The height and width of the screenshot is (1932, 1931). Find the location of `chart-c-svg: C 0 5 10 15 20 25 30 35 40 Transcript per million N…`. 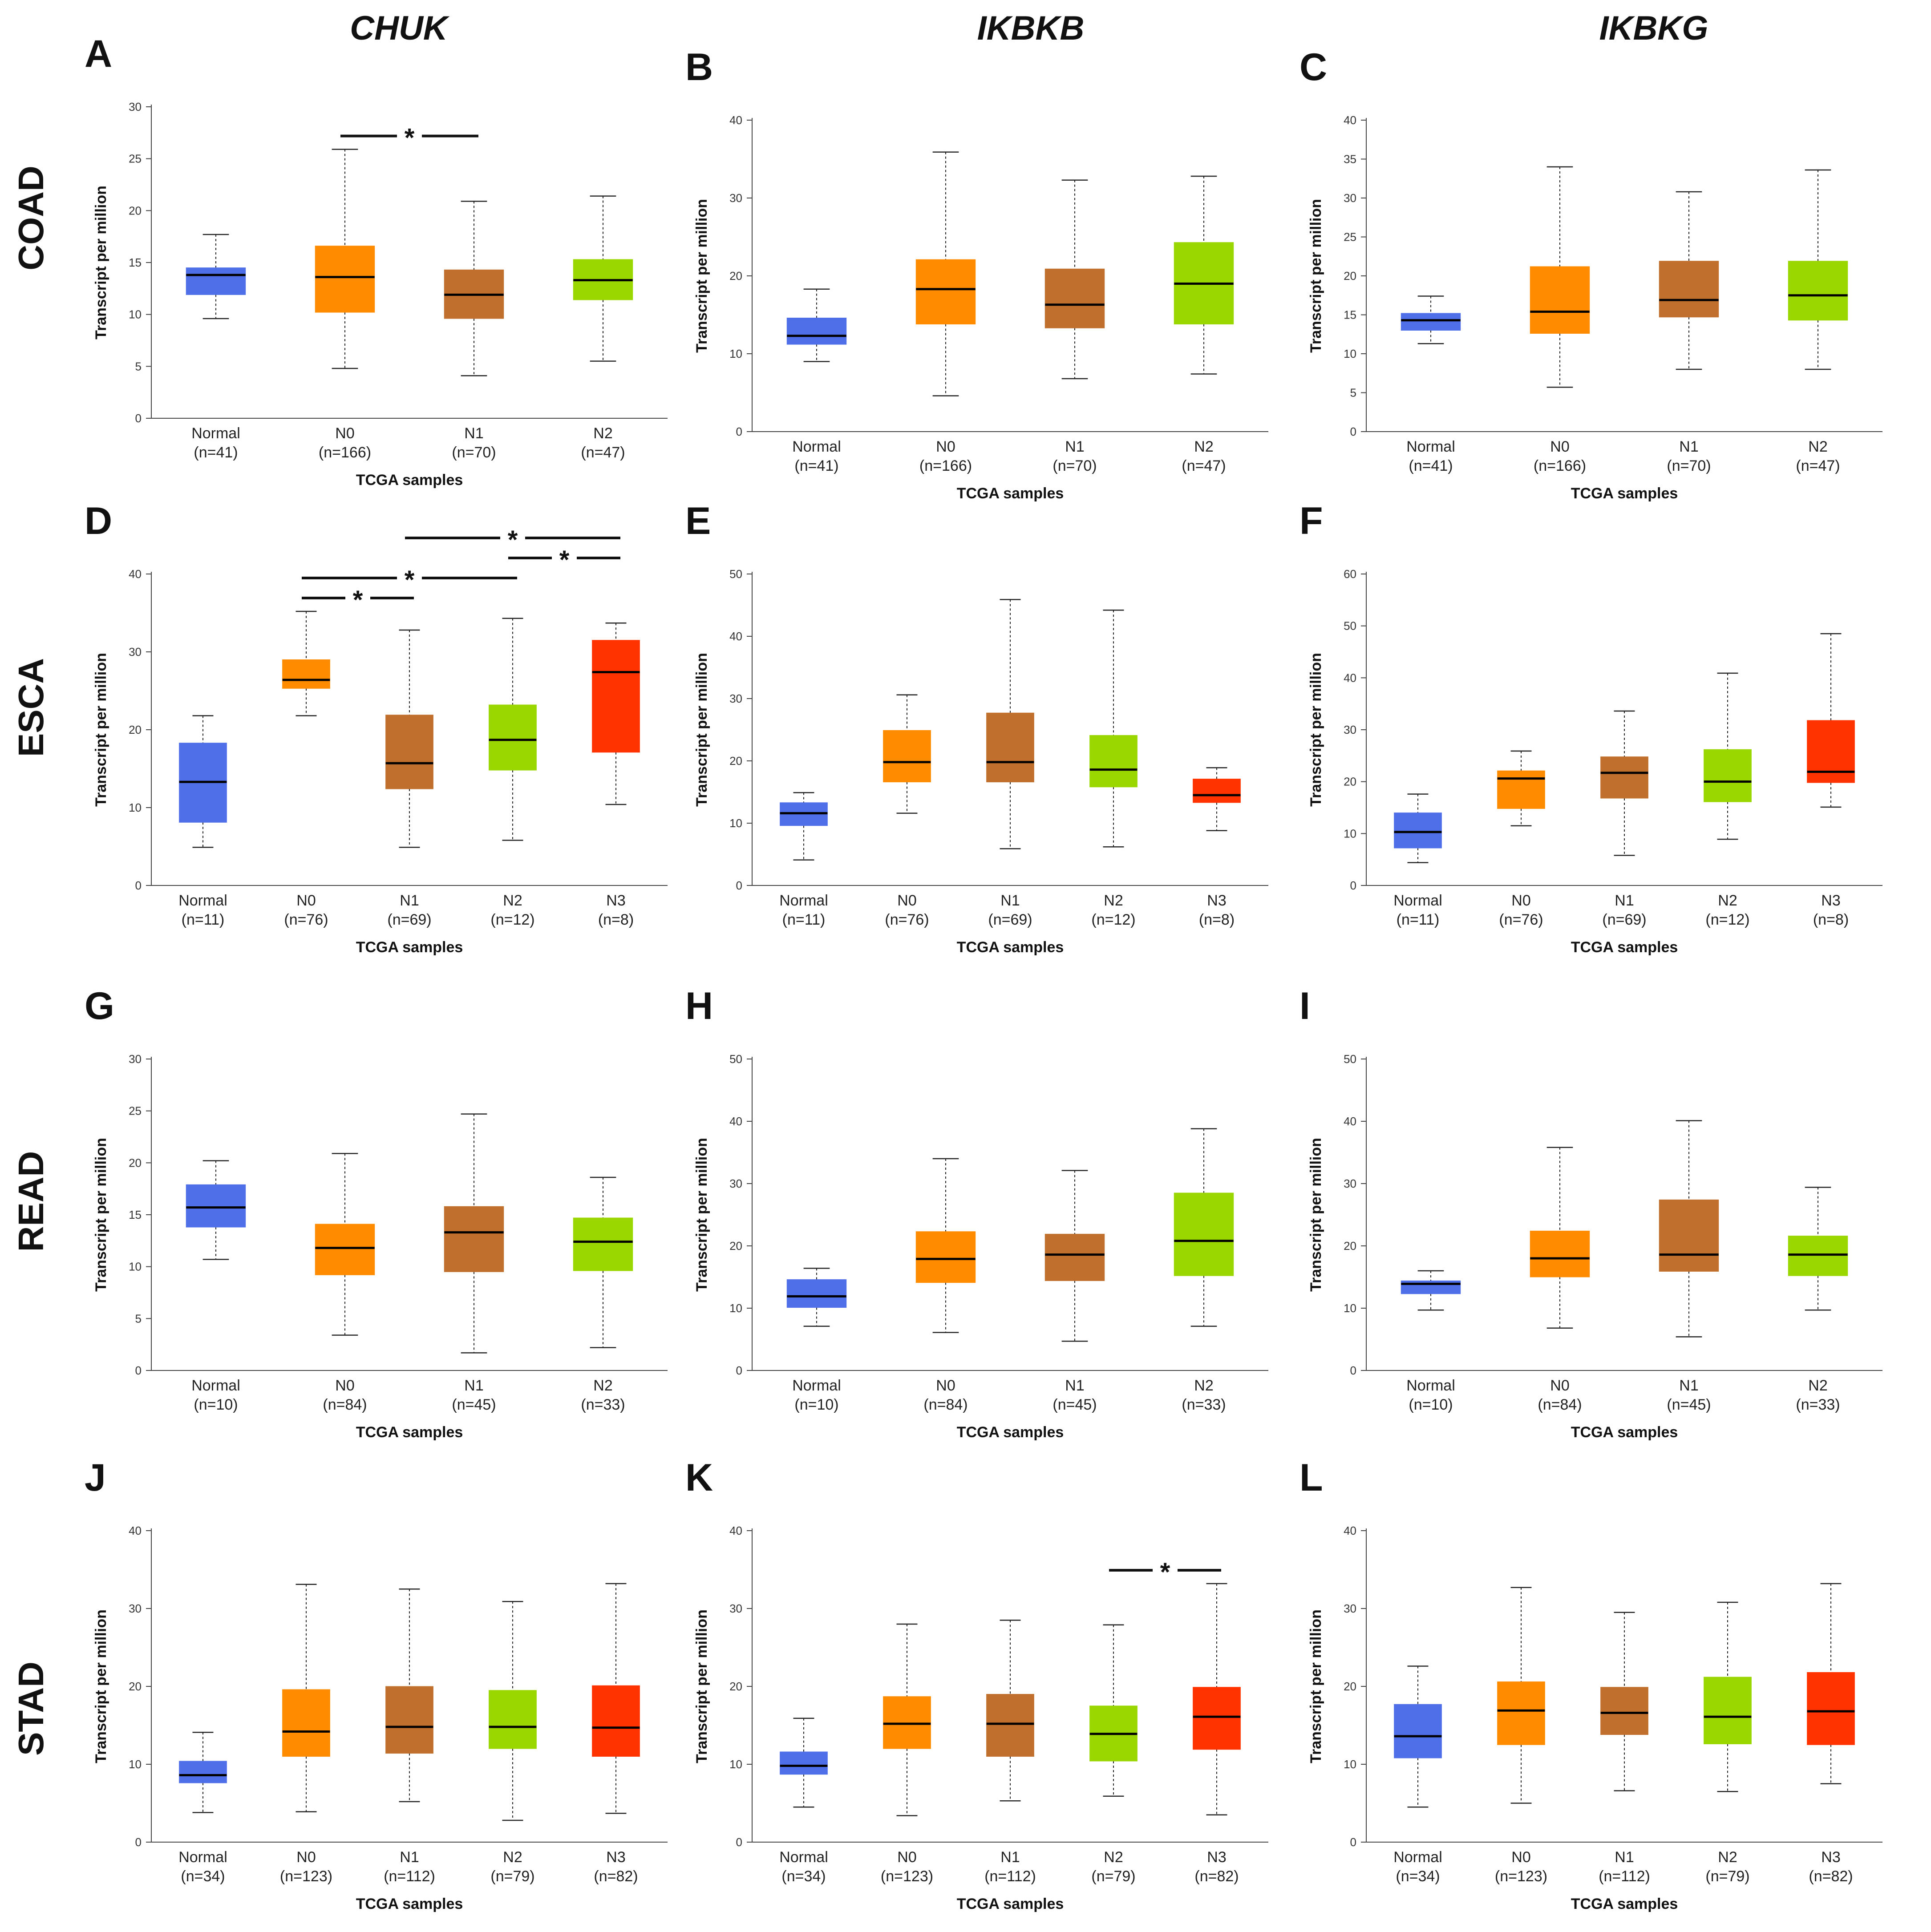

chart-c-svg: C 0 5 10 15 20 25 30 35 40 Transcript per million N… is located at coordinates (1590, 274).